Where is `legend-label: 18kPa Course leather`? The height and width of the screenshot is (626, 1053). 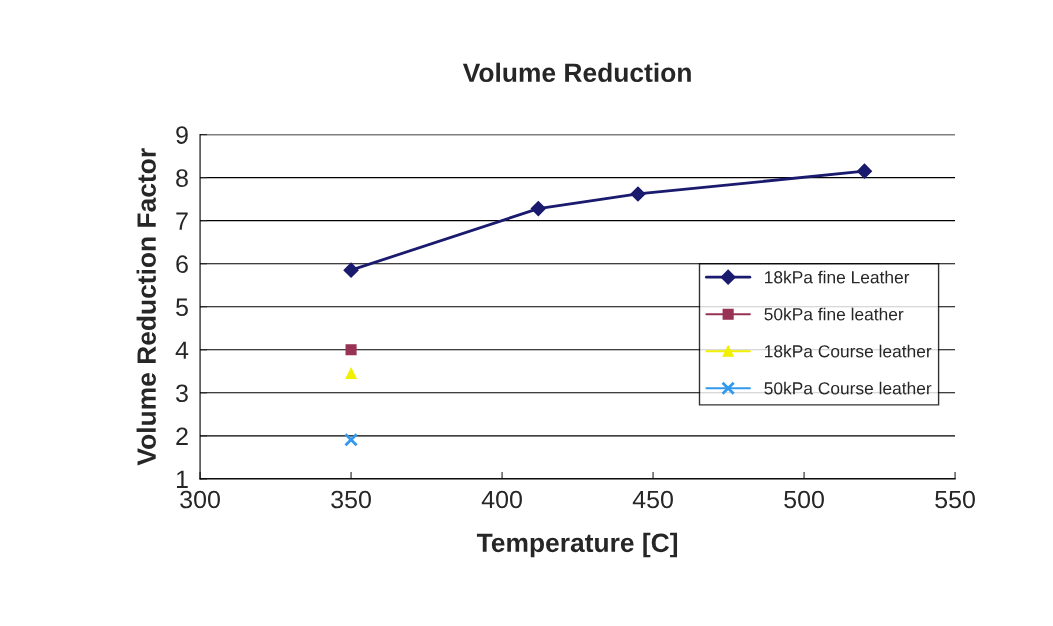
legend-label: 18kPa Course leather is located at coordinates (848, 351).